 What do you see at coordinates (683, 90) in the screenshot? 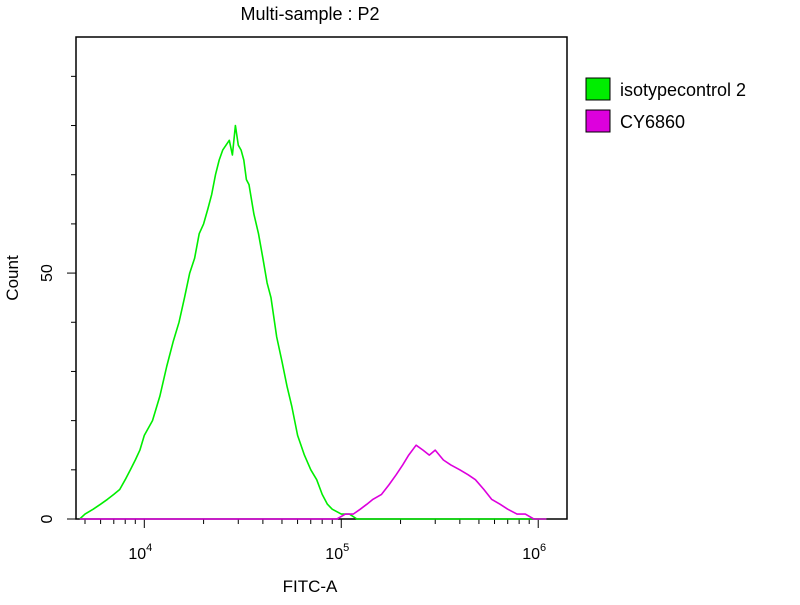
I see `legend-label: isotypecontrol 2` at bounding box center [683, 90].